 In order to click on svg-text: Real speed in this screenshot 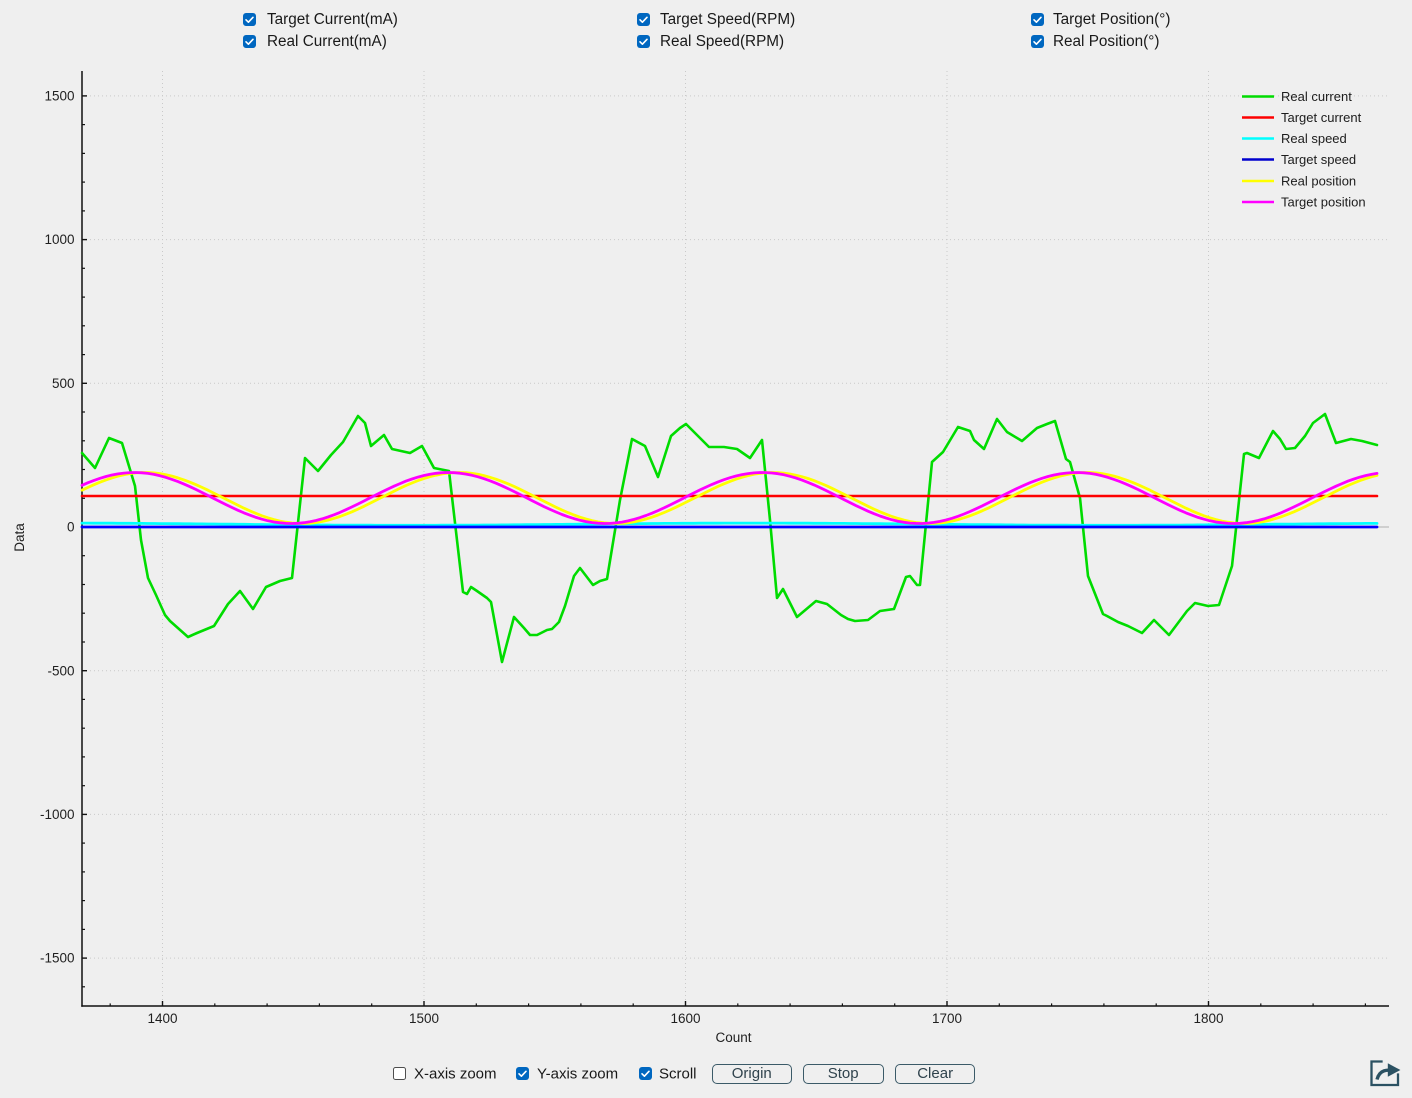, I will do `click(1314, 138)`.